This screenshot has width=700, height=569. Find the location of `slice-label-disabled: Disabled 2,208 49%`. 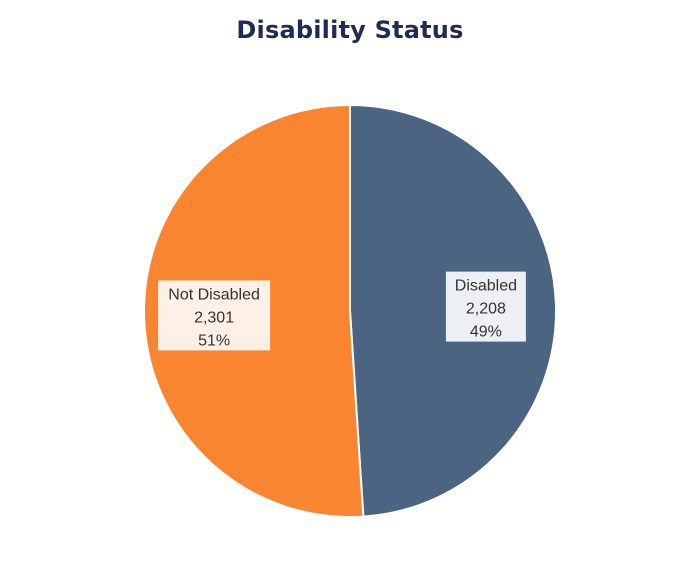

slice-label-disabled: Disabled 2,208 49% is located at coordinates (485, 306).